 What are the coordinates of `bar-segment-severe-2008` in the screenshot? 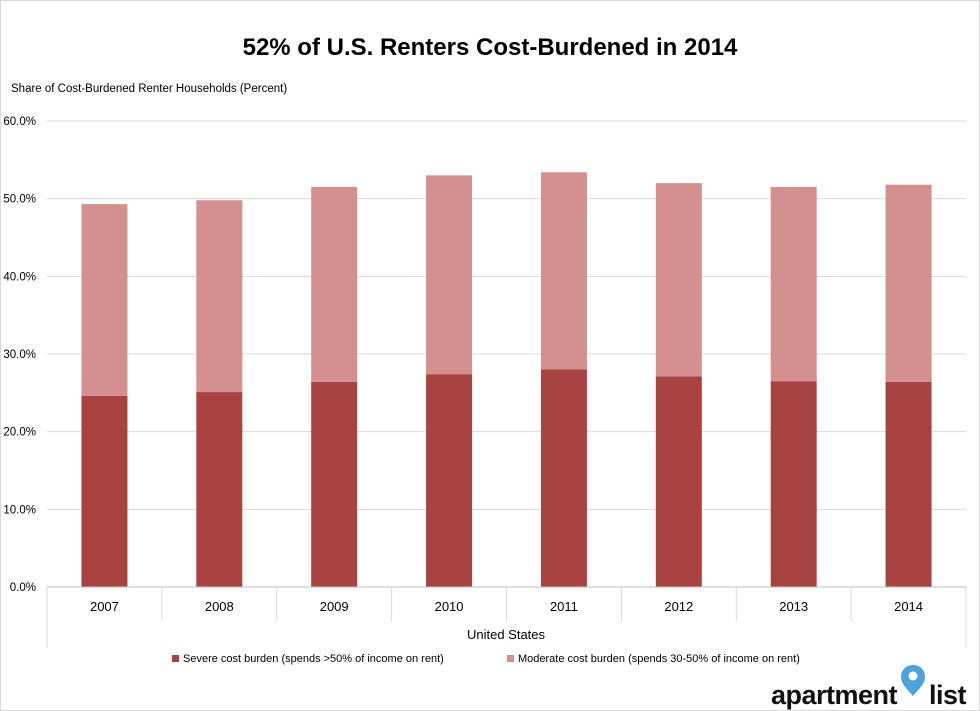 It's located at (219, 489).